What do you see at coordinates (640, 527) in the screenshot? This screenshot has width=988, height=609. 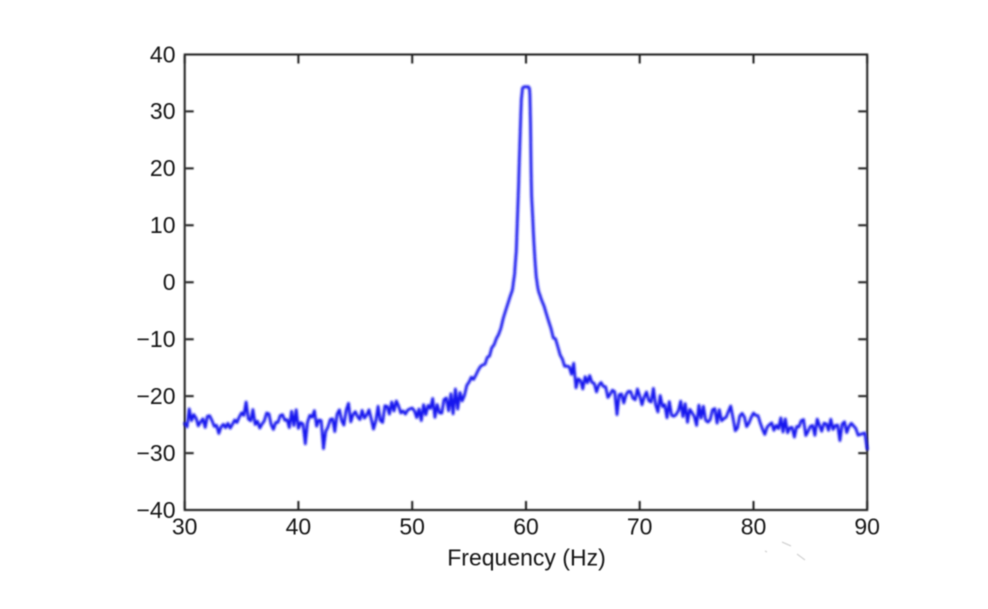 I see `svg-text: 70` at bounding box center [640, 527].